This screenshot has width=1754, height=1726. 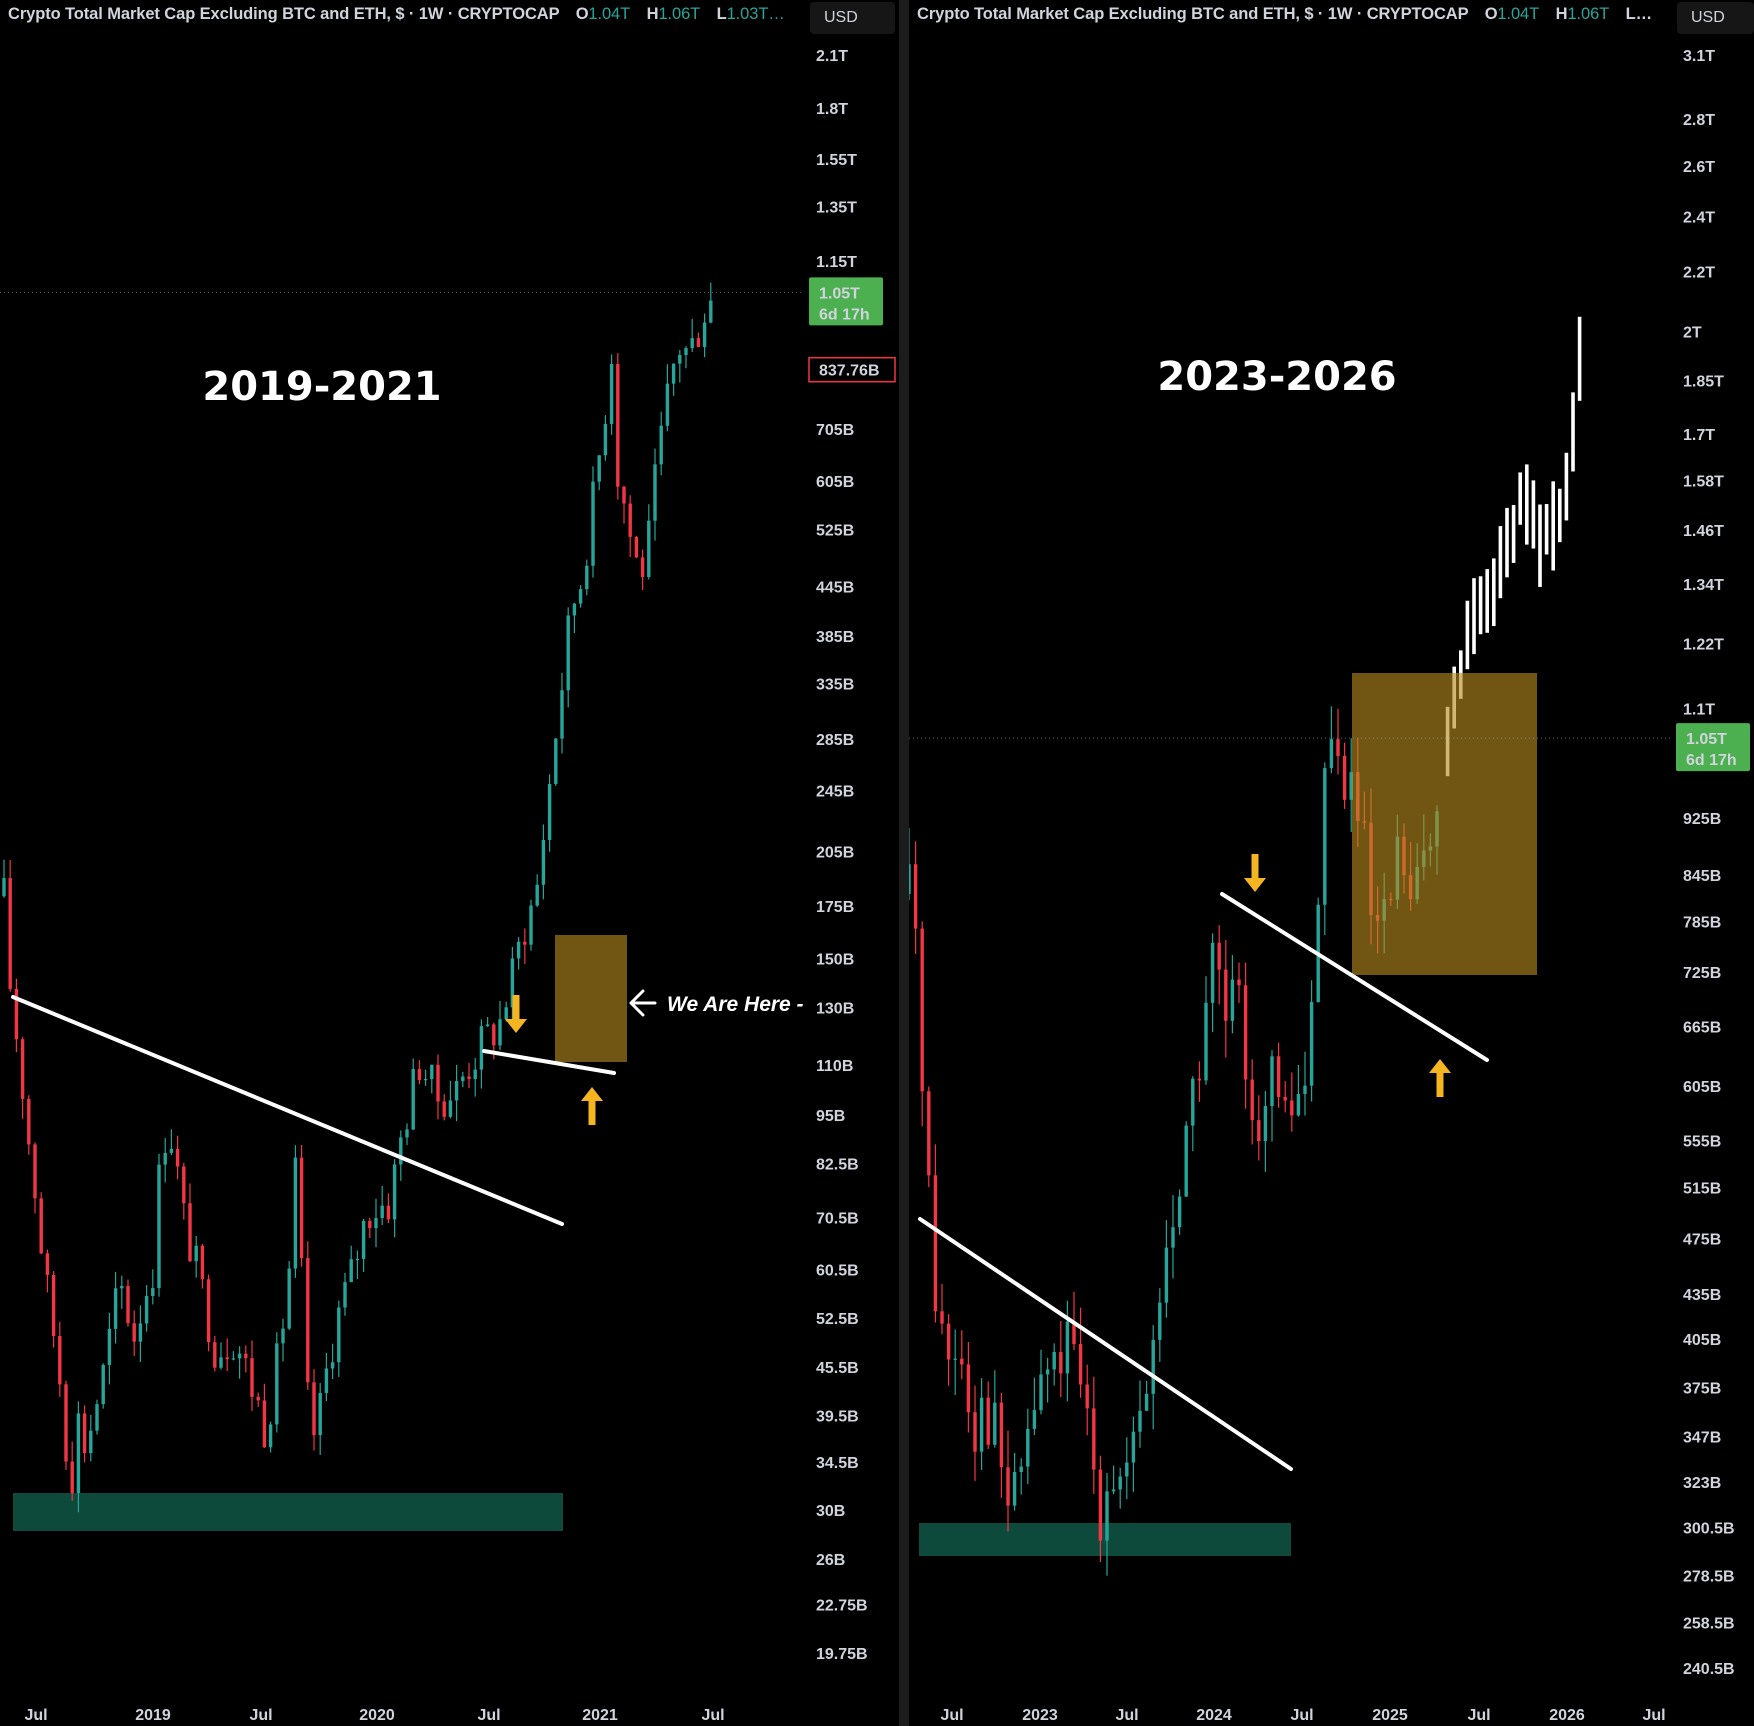 I want to click on price-tick-label: 1.35T, so click(x=836, y=207).